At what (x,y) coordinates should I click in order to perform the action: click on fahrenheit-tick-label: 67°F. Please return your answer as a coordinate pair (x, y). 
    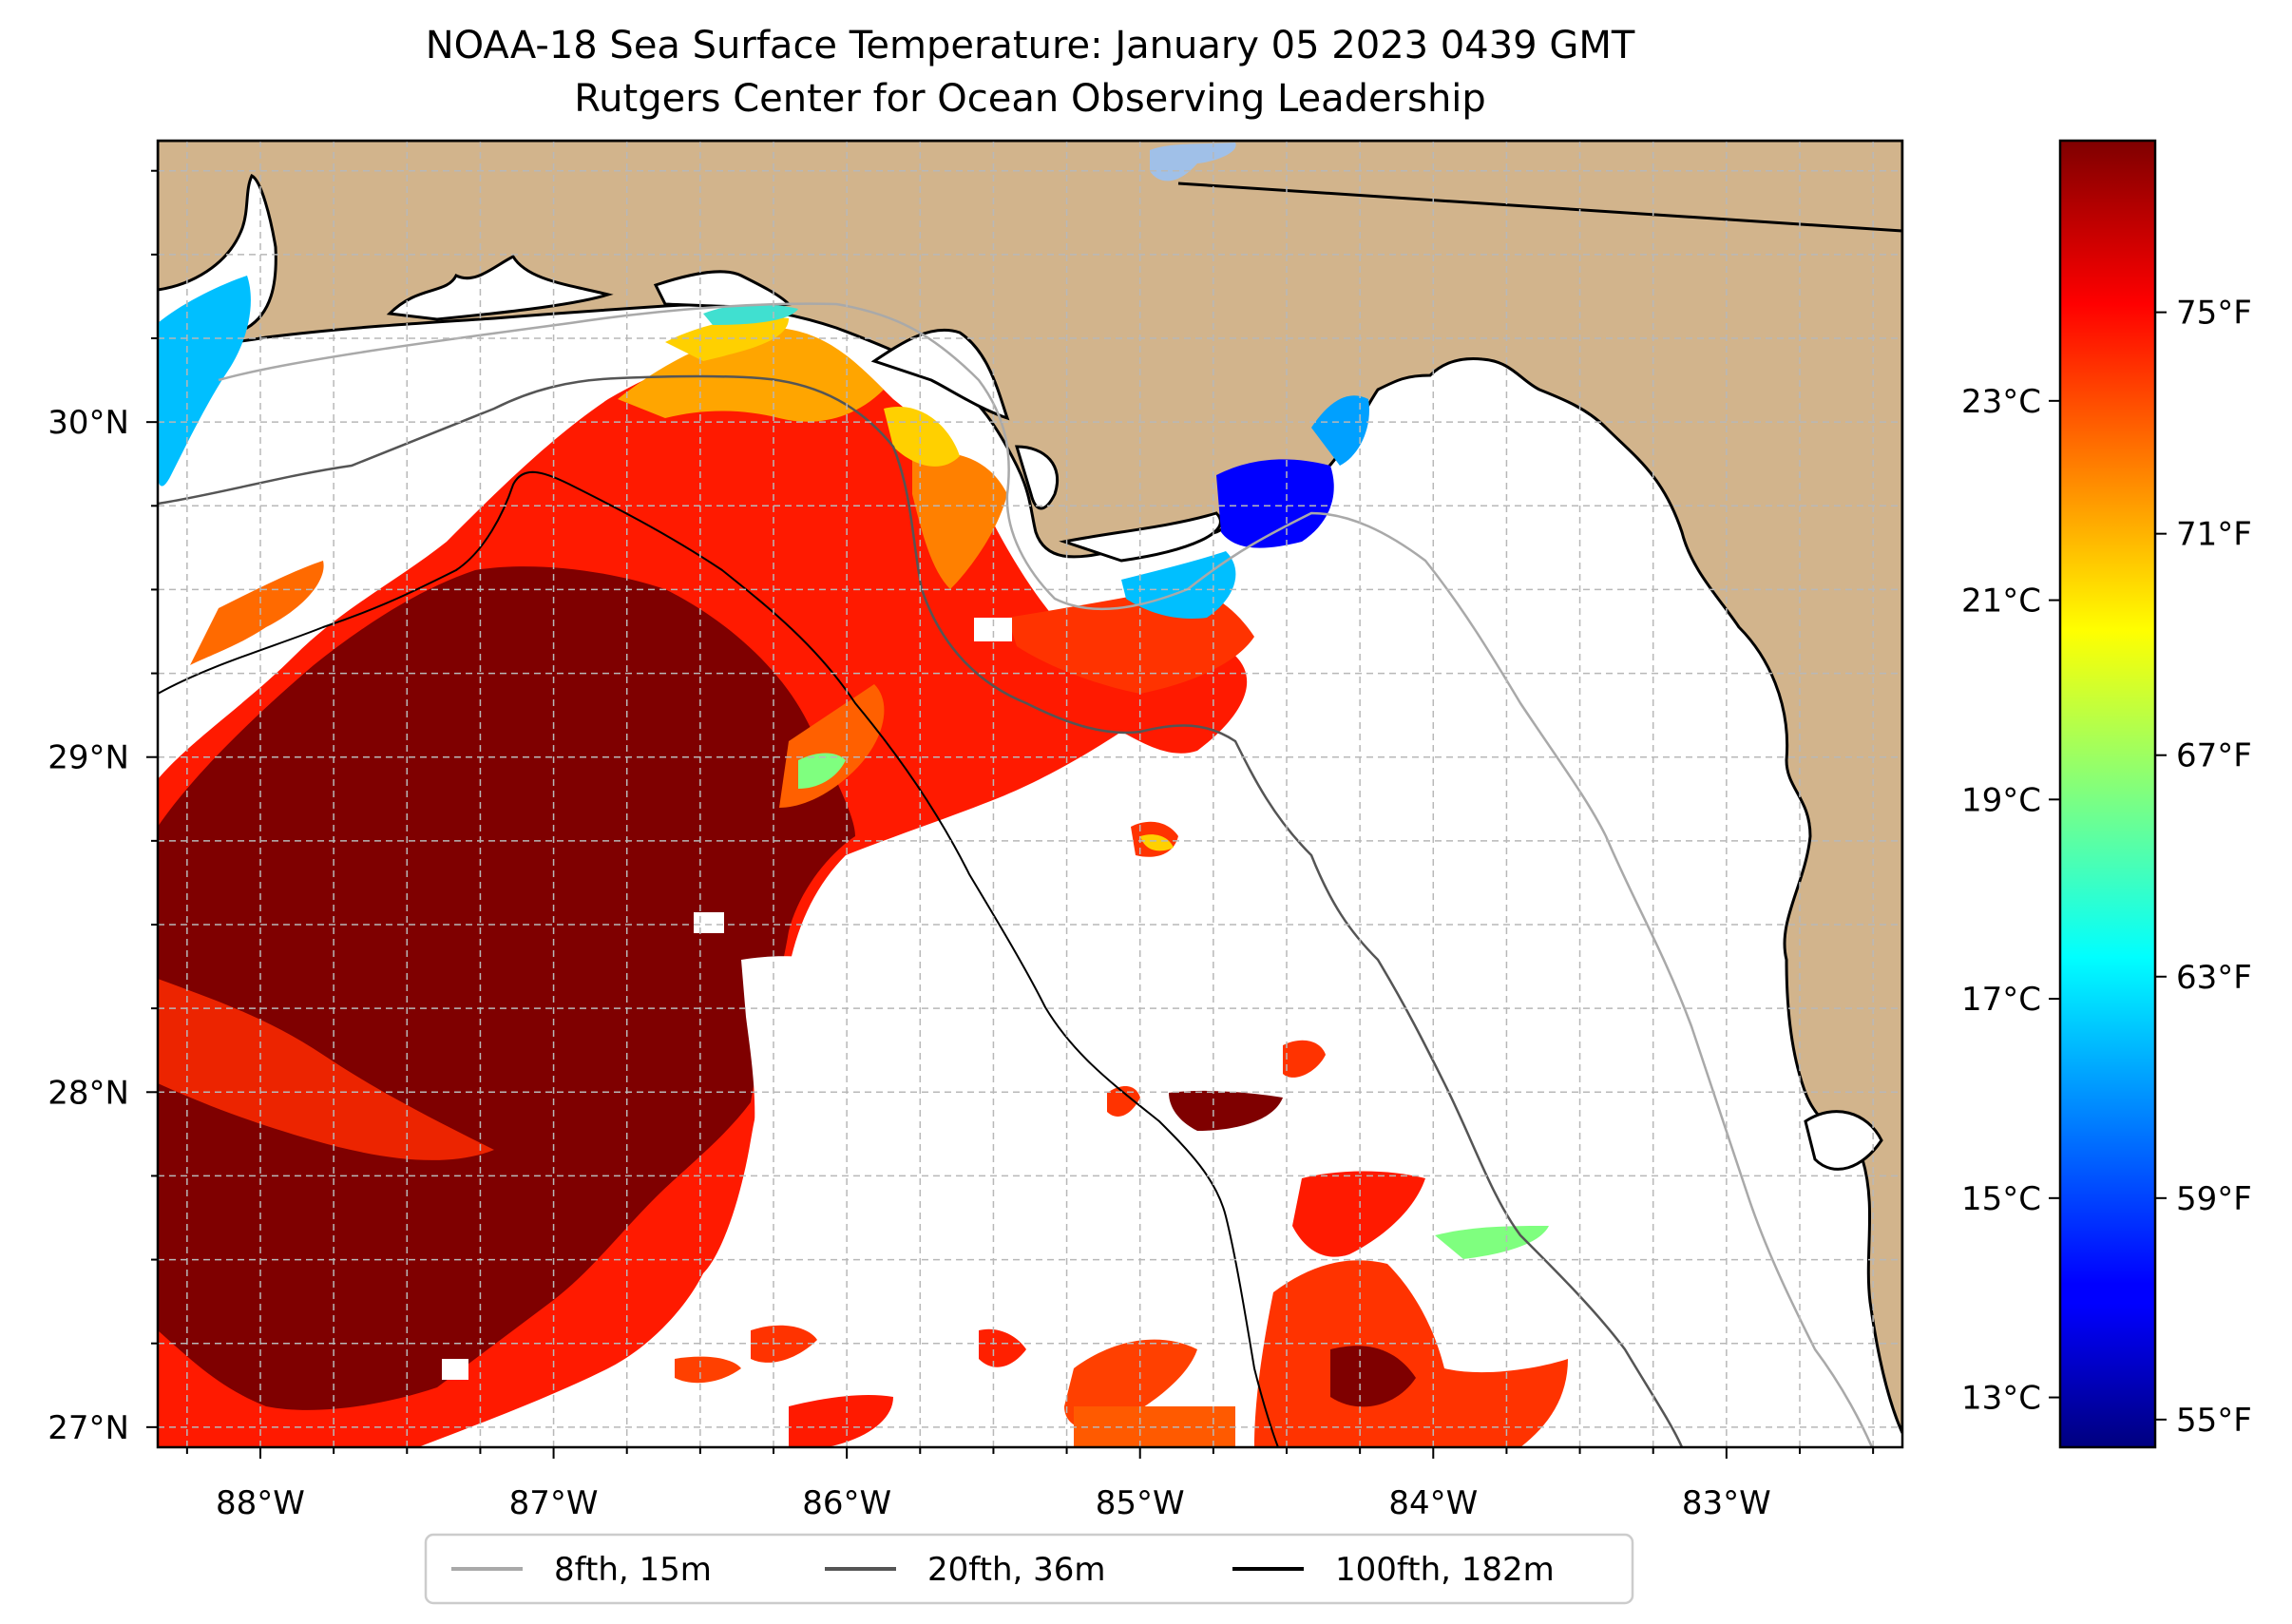
    Looking at the image, I should click on (2214, 756).